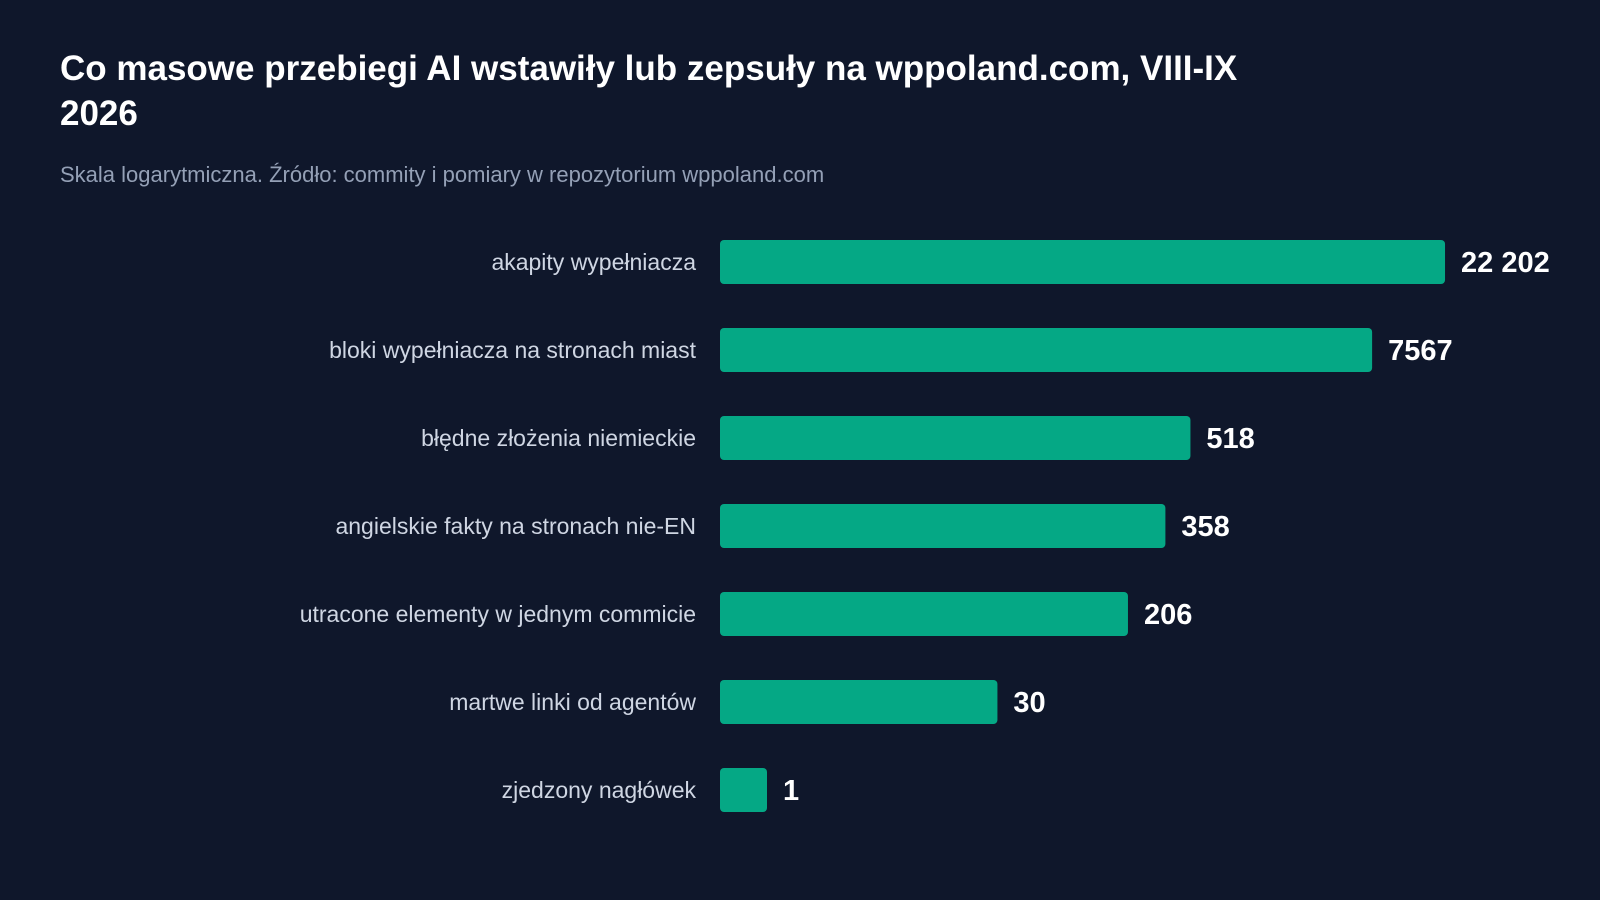 The height and width of the screenshot is (900, 1600). Describe the element at coordinates (1029, 703) in the screenshot. I see `value-label: 30` at that location.